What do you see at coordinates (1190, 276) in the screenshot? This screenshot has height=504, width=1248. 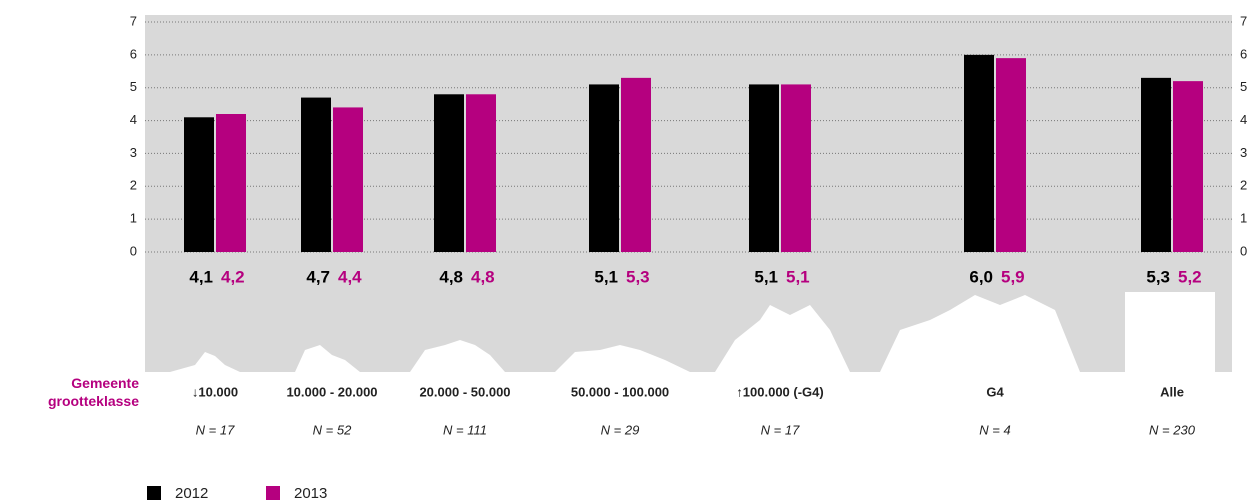 I see `value-label: 5,2` at bounding box center [1190, 276].